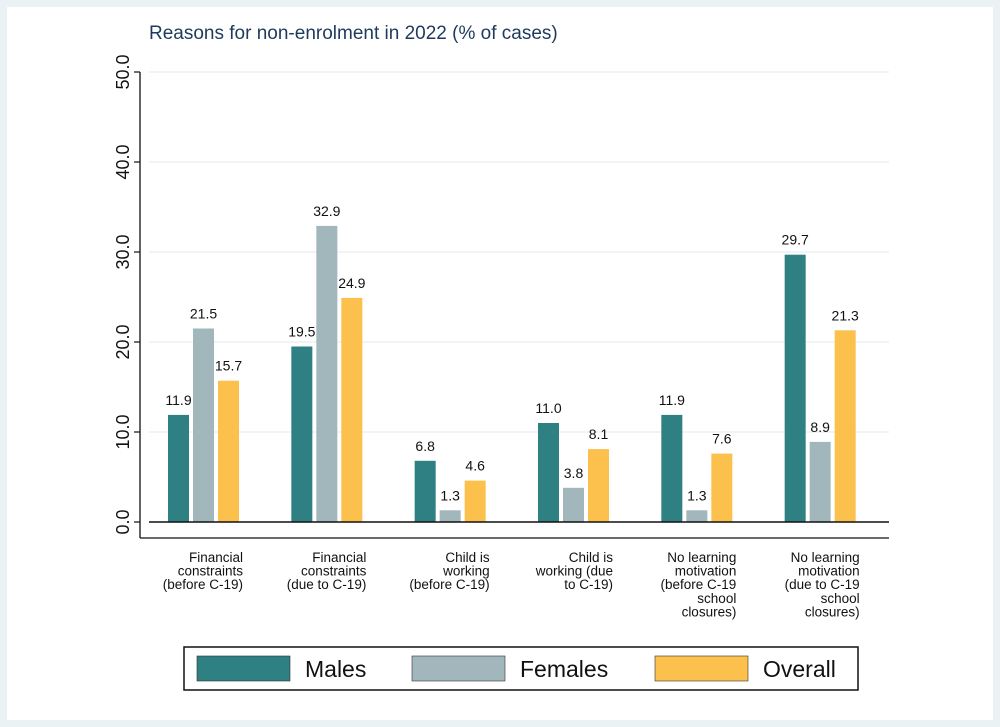  Describe the element at coordinates (845, 315) in the screenshot. I see `data-label: 21.3` at that location.